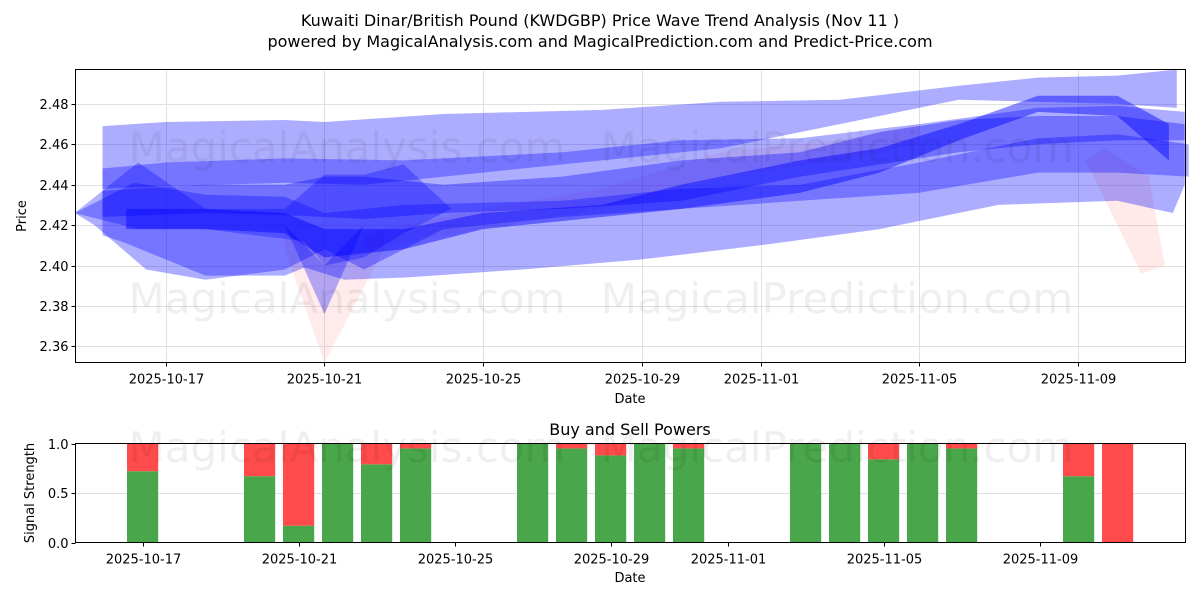 The width and height of the screenshot is (1200, 600). I want to click on band-dip, so click(324, 269).